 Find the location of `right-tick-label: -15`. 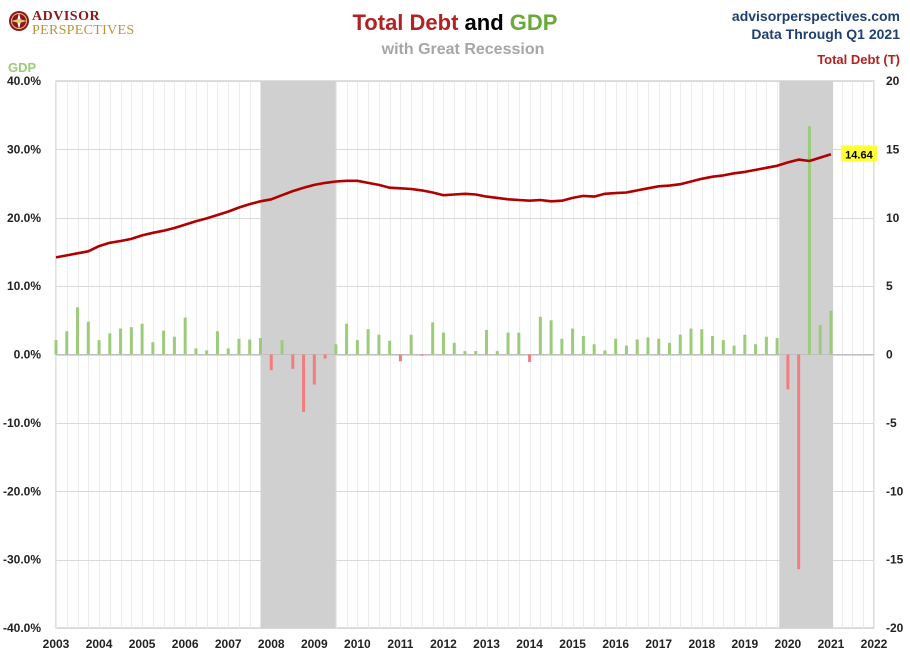

right-tick-label: -15 is located at coordinates (895, 560).